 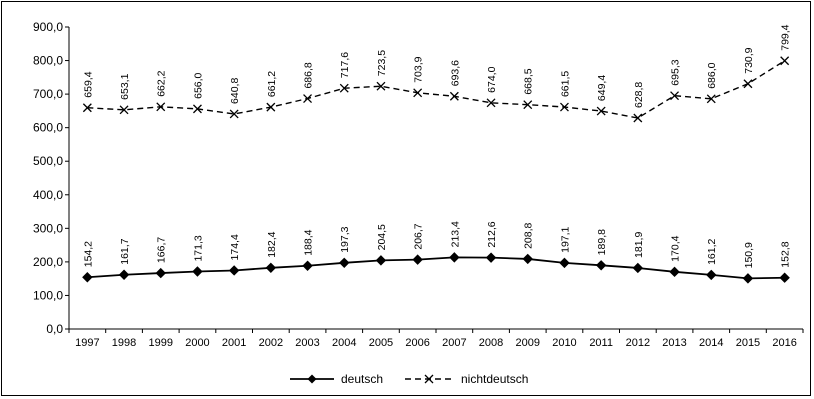 I want to click on data-label-deutsch: 206,7, so click(x=419, y=236).